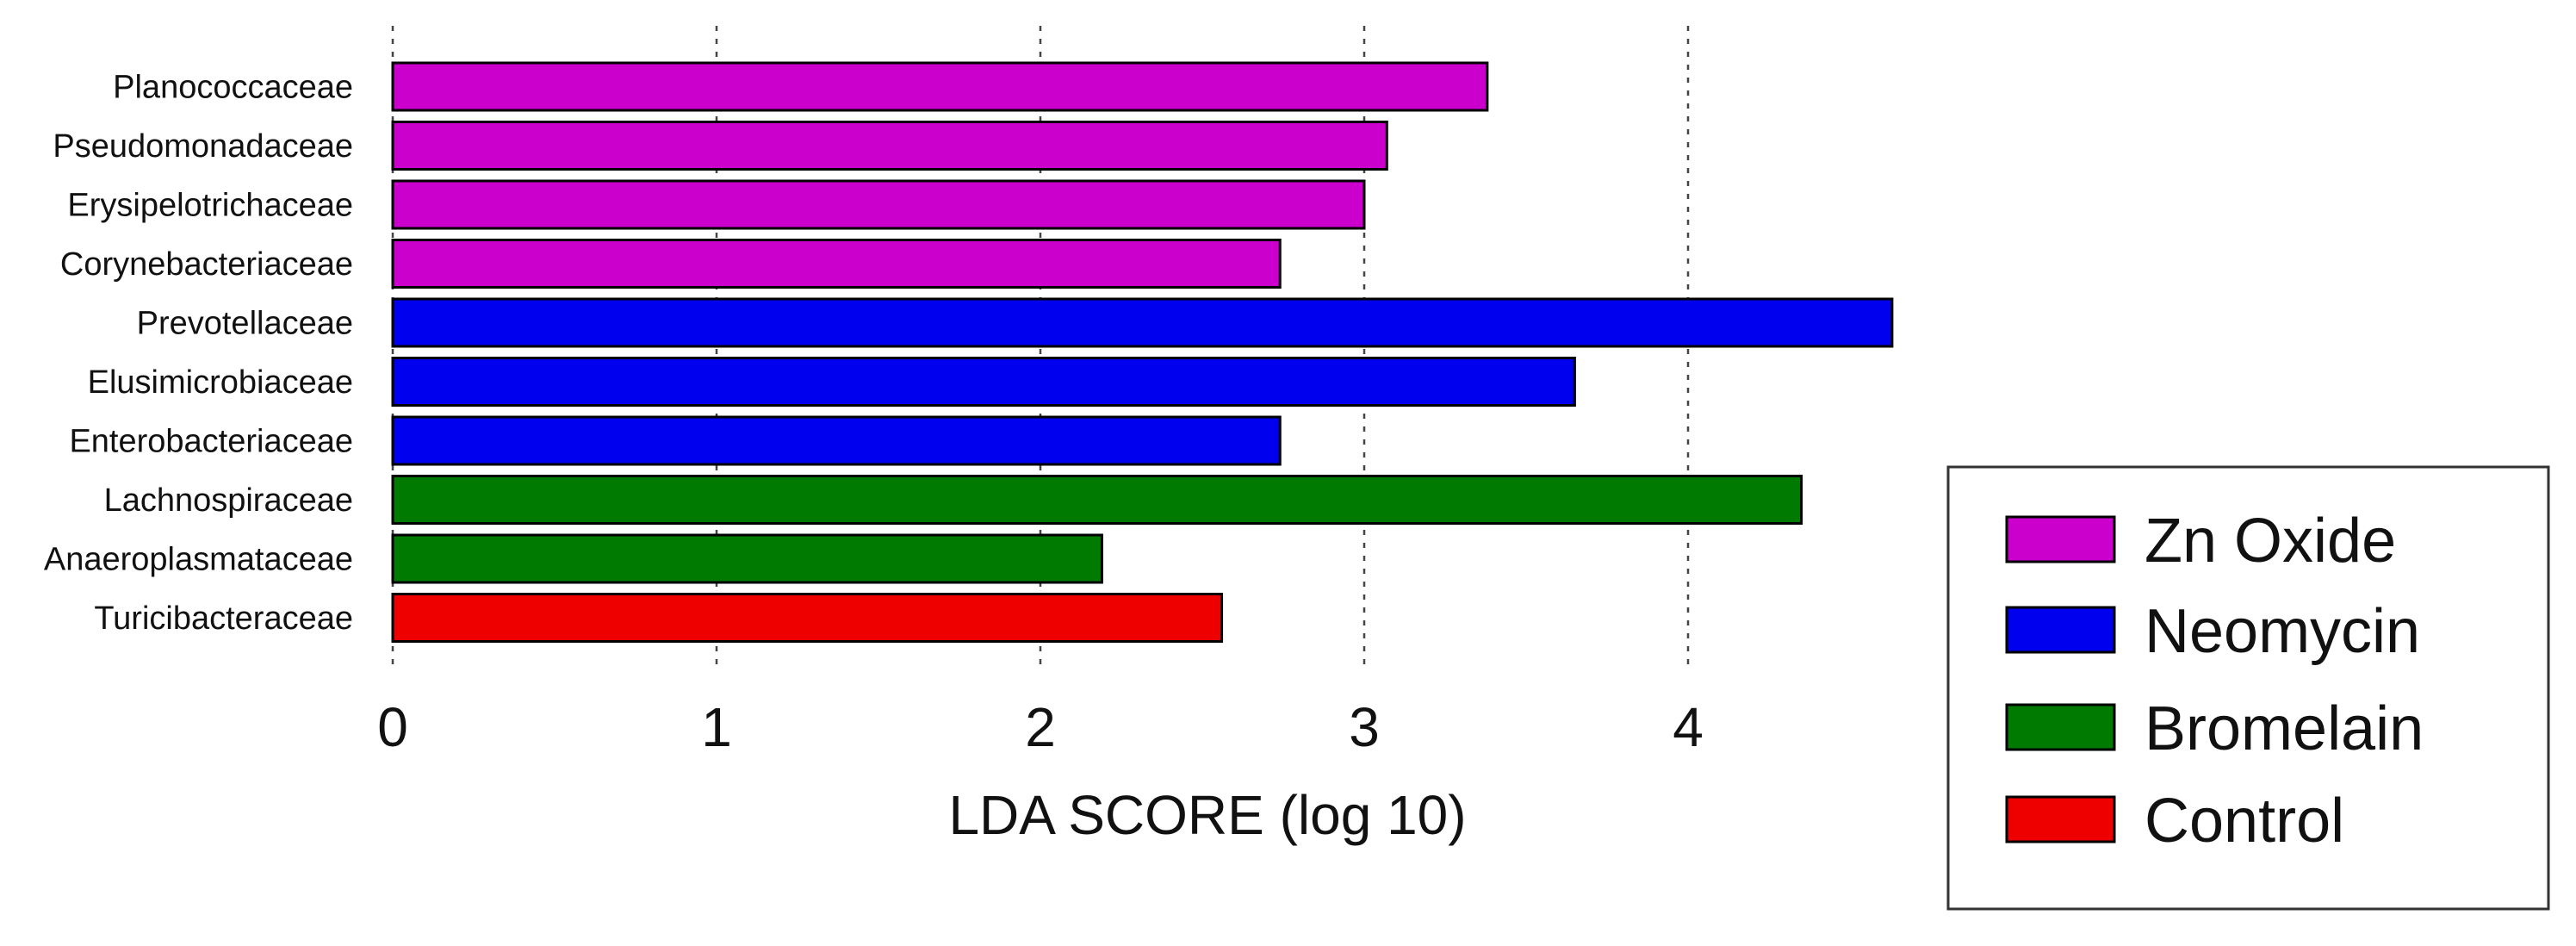 The height and width of the screenshot is (946, 2576). I want to click on category-label: Enterobacteriaceae, so click(211, 442).